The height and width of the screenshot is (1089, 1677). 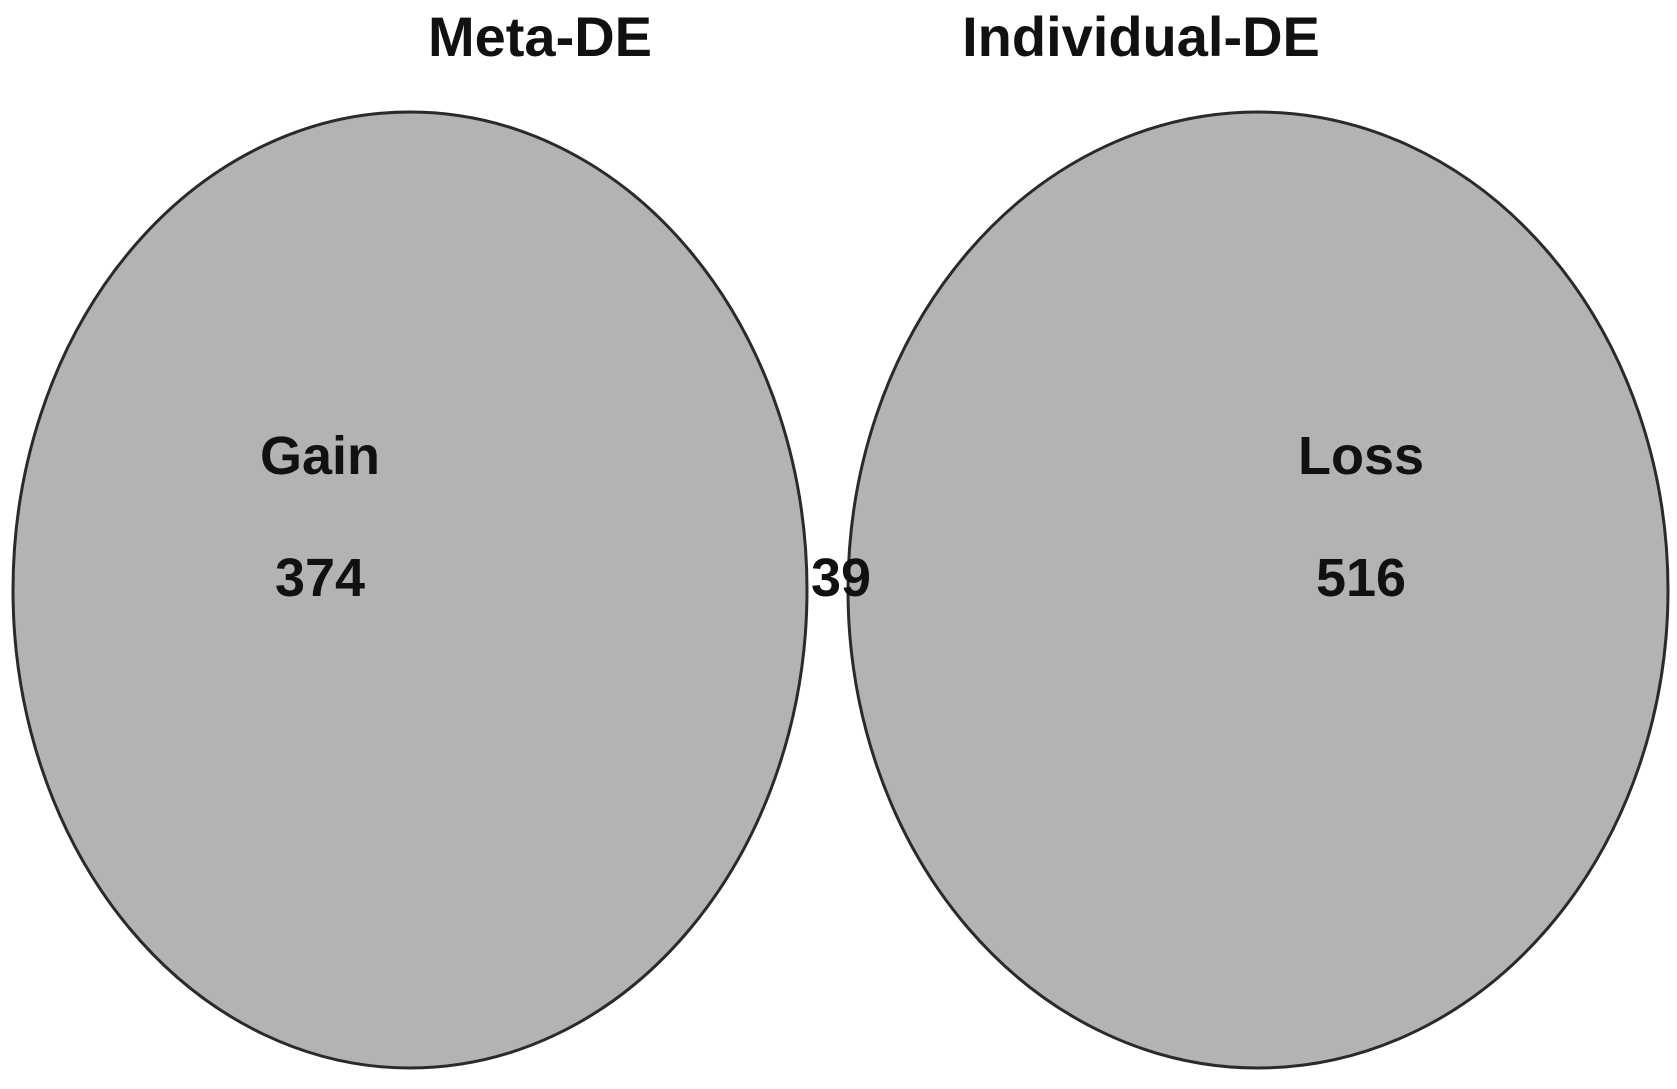 What do you see at coordinates (320, 578) in the screenshot?
I see `gain-count: 374` at bounding box center [320, 578].